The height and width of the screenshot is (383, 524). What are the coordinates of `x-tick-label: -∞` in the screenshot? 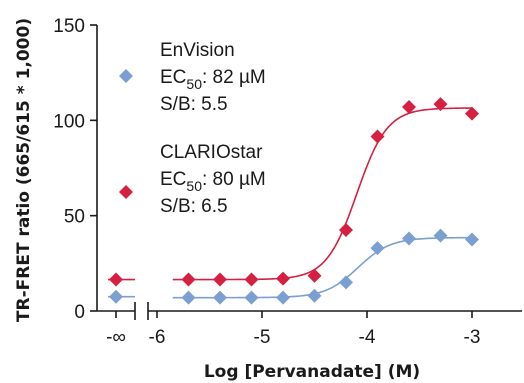 It's located at (116, 337).